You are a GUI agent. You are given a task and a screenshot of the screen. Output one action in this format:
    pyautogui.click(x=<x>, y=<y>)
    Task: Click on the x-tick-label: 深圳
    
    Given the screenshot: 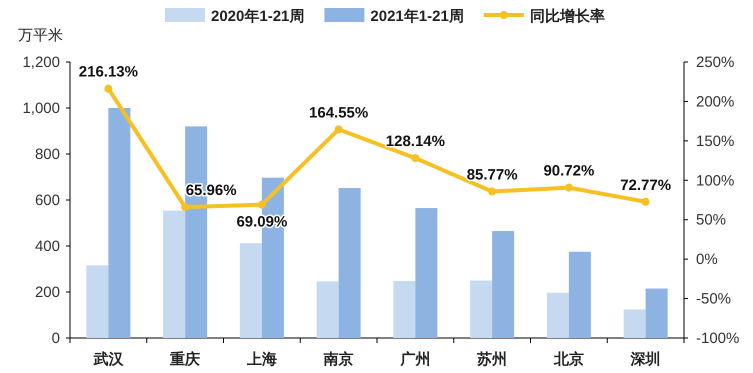 What is the action you would take?
    pyautogui.click(x=645, y=359)
    